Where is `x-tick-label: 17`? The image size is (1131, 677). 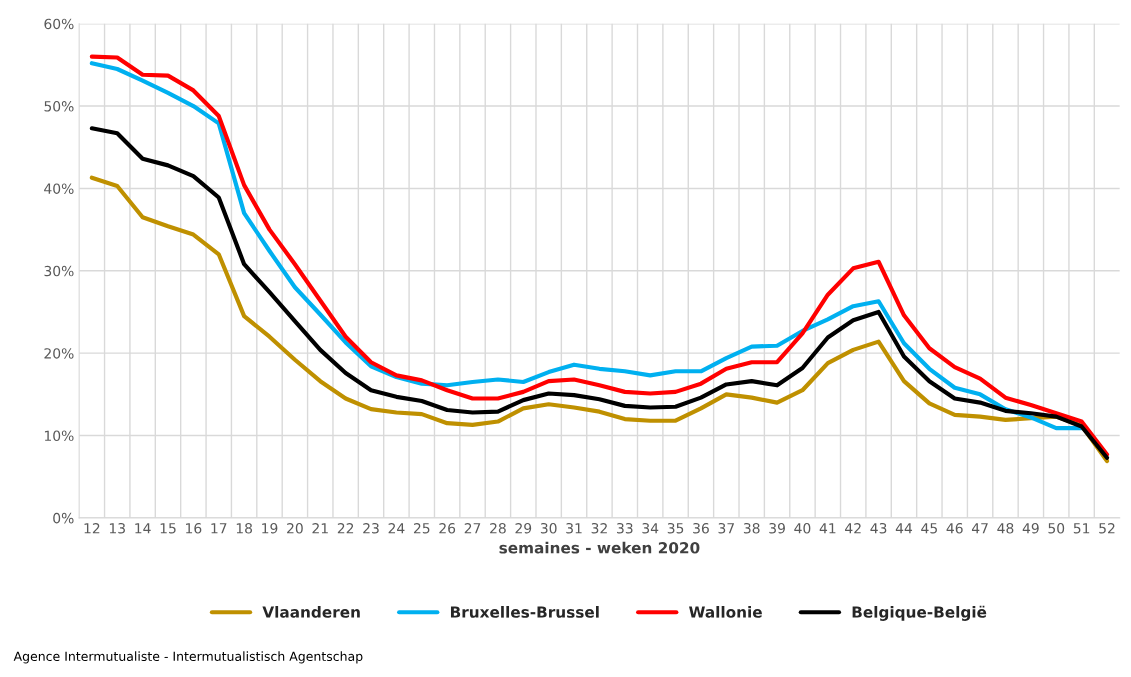 x-tick-label: 17 is located at coordinates (219, 528).